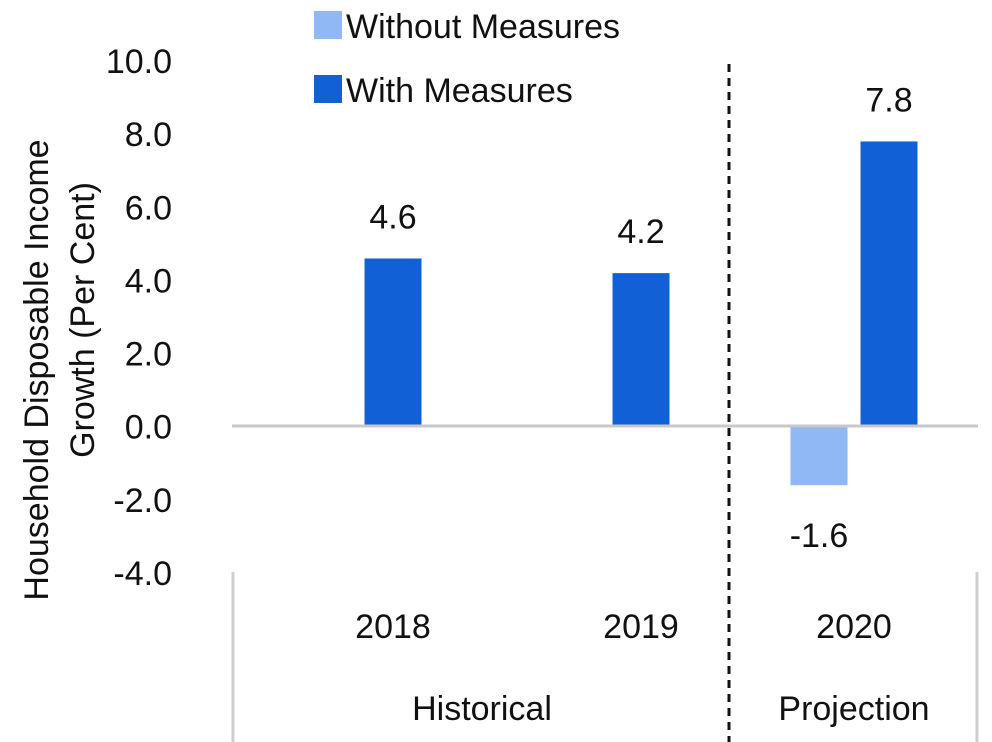 This screenshot has width=992, height=742. Describe the element at coordinates (483, 27) in the screenshot. I see `legend-label: Without Measures` at that location.